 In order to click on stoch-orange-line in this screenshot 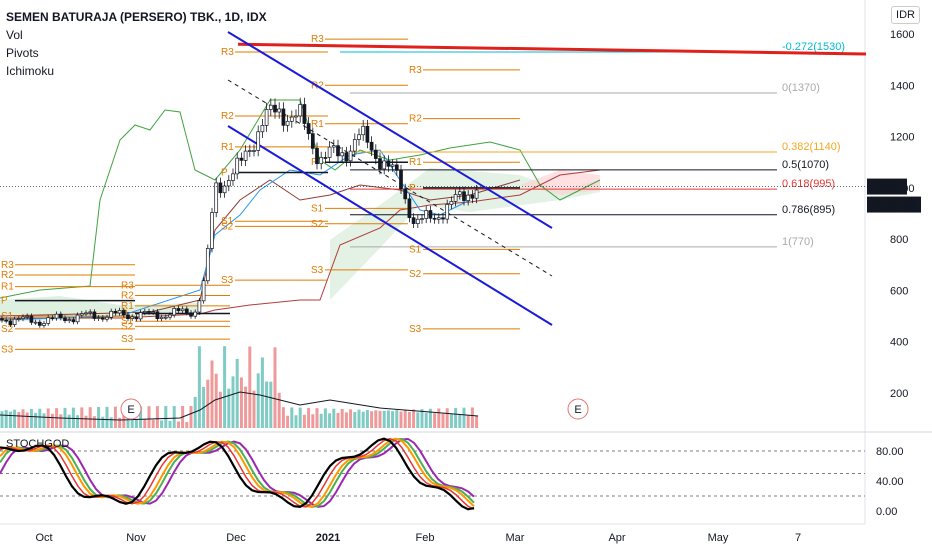, I will do `click(237, 472)`.